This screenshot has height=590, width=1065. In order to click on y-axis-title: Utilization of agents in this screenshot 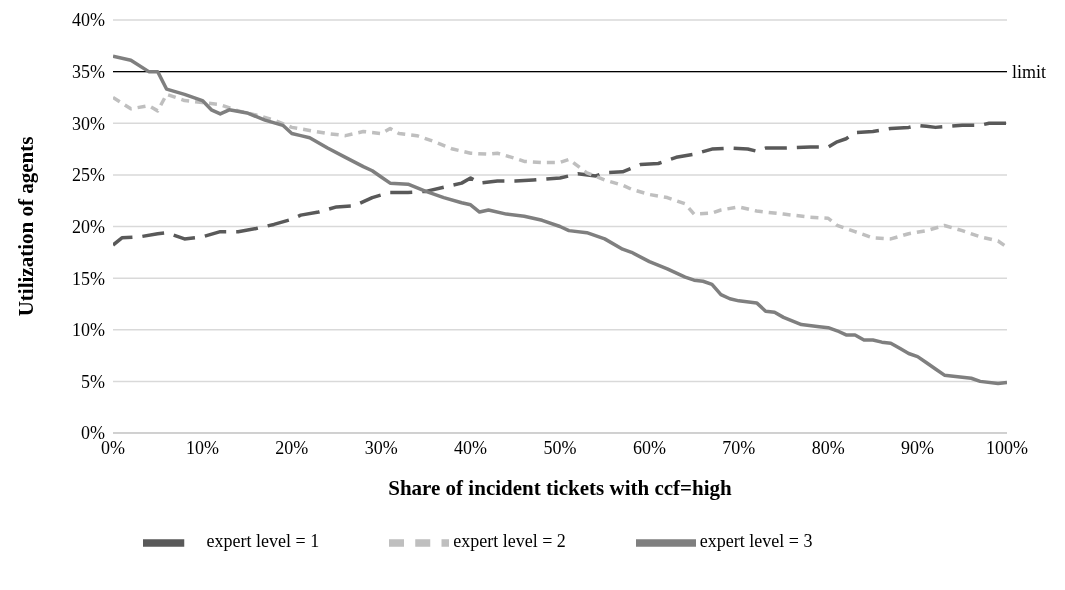, I will do `click(26, 226)`.